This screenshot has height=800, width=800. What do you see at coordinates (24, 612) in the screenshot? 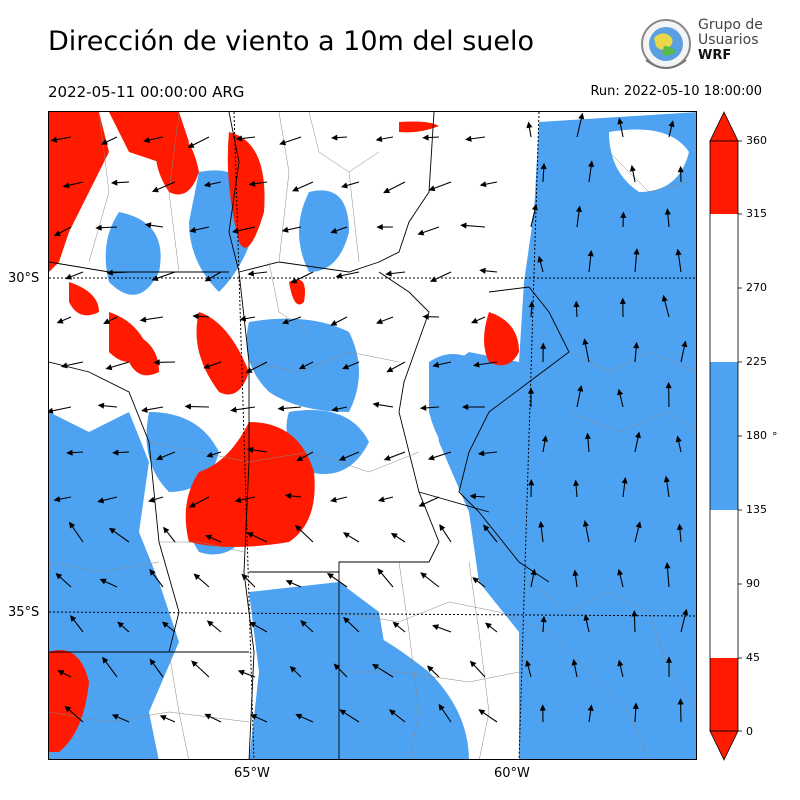
I see `lat-label-35s: 35°S` at bounding box center [24, 612].